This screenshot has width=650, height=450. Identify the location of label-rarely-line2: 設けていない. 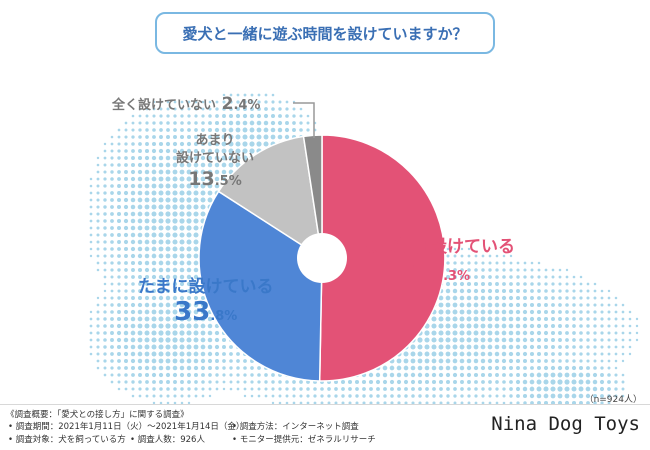
(215, 158).